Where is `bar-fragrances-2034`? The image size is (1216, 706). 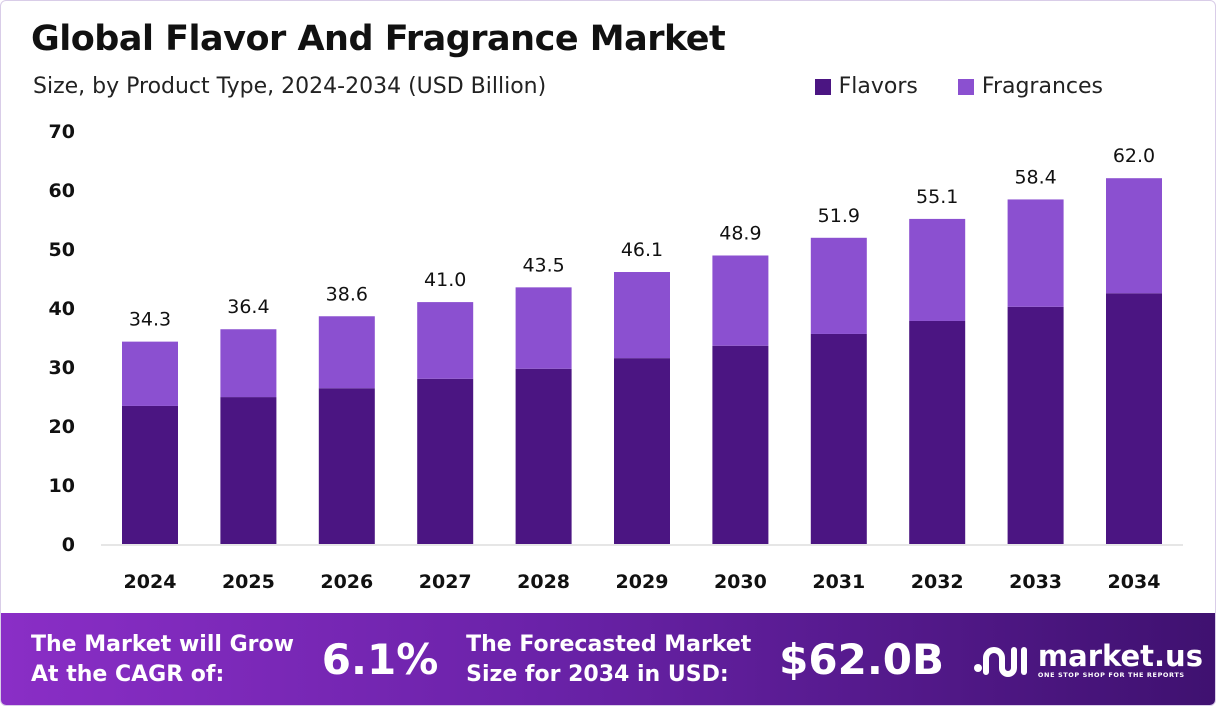 bar-fragrances-2034 is located at coordinates (1134, 236).